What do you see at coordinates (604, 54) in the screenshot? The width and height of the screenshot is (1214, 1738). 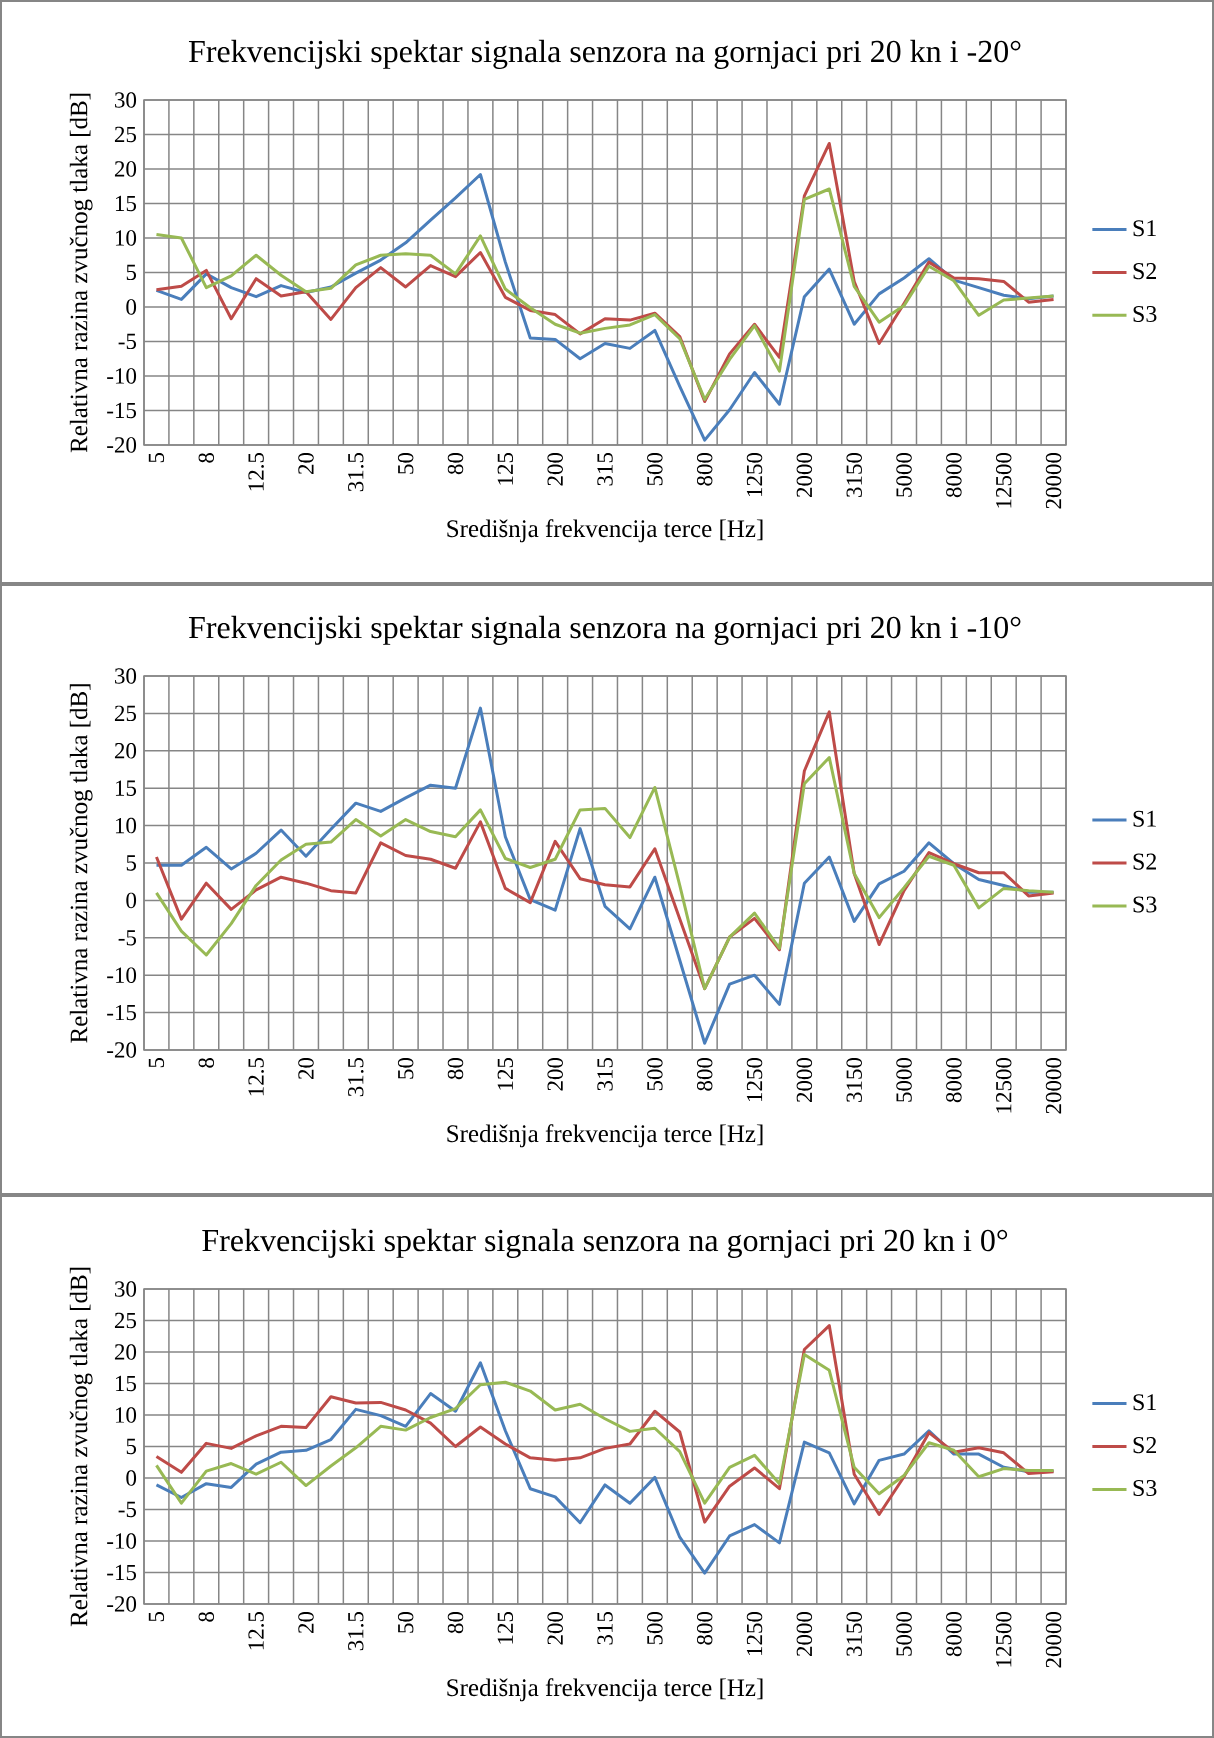 I see `chart-title: Frekvencijski spektar signala senzora na gornjaci pri 20 kn i -20°` at bounding box center [604, 54].